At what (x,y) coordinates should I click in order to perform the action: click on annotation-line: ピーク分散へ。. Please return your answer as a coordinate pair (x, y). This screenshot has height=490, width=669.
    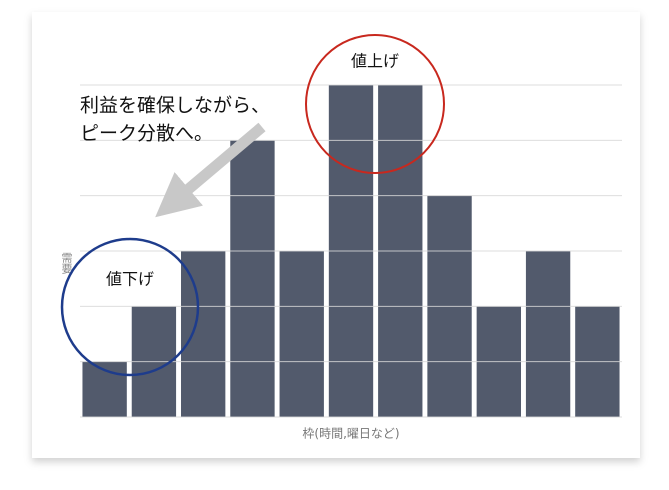
    Looking at the image, I should click on (146, 134).